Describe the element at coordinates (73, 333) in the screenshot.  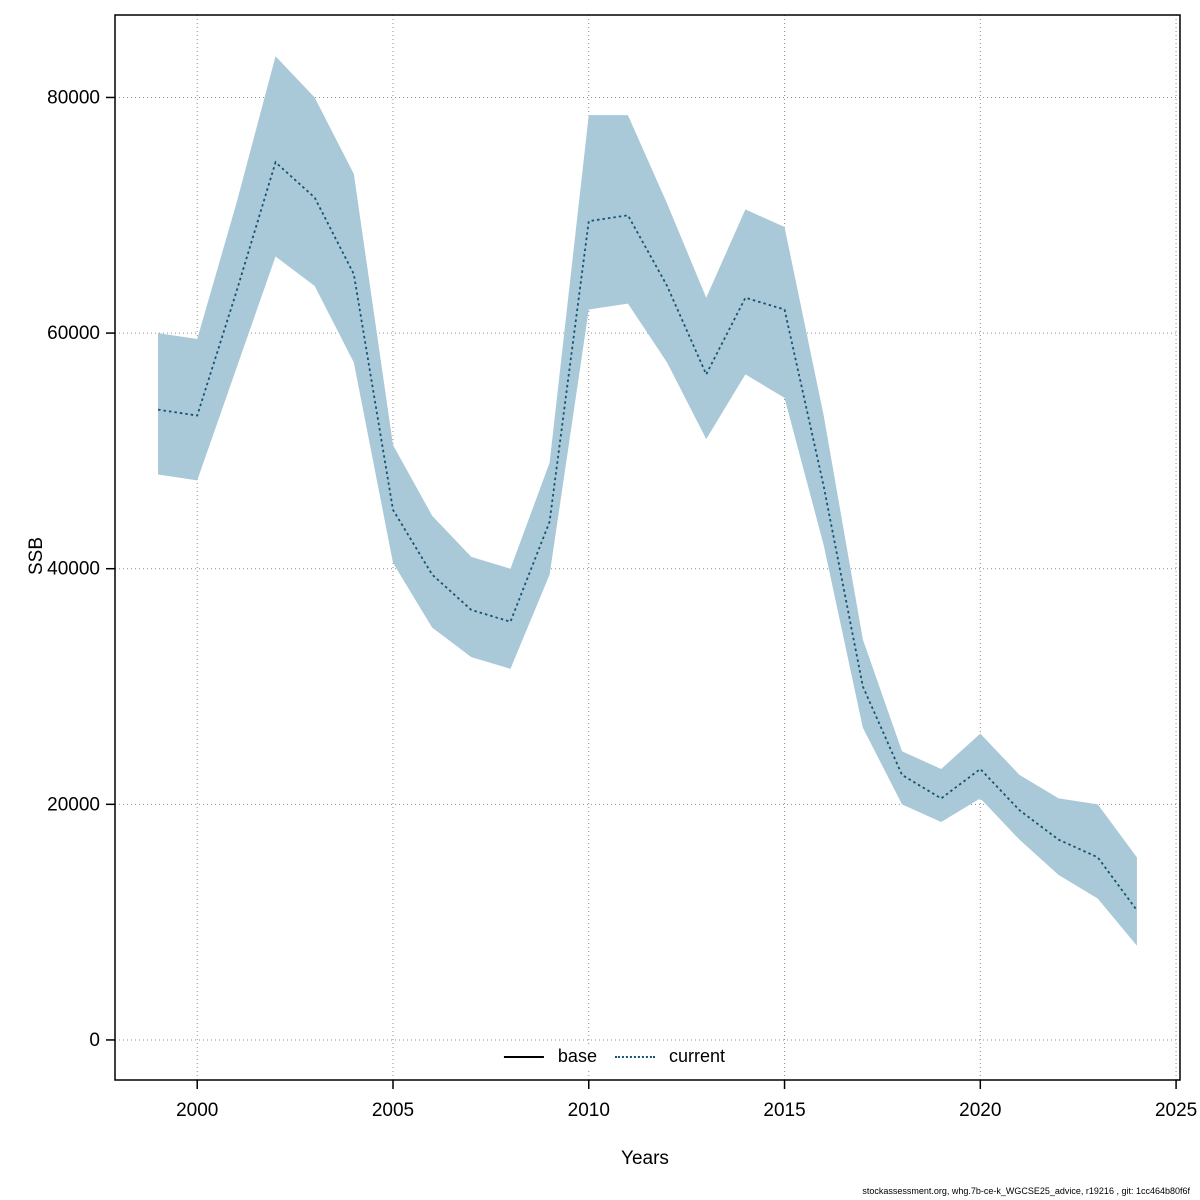
I see `y-tick-label: 60000` at that location.